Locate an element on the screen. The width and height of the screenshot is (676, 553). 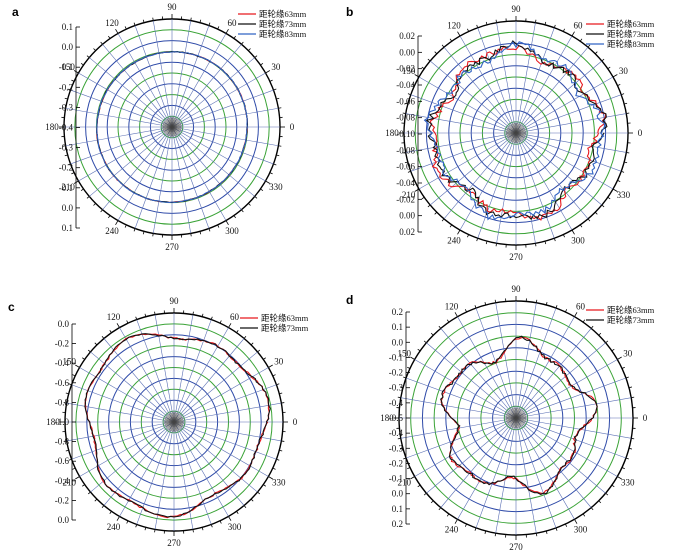
radial-tick-label: -0.2 is located at coordinates (62, 500).